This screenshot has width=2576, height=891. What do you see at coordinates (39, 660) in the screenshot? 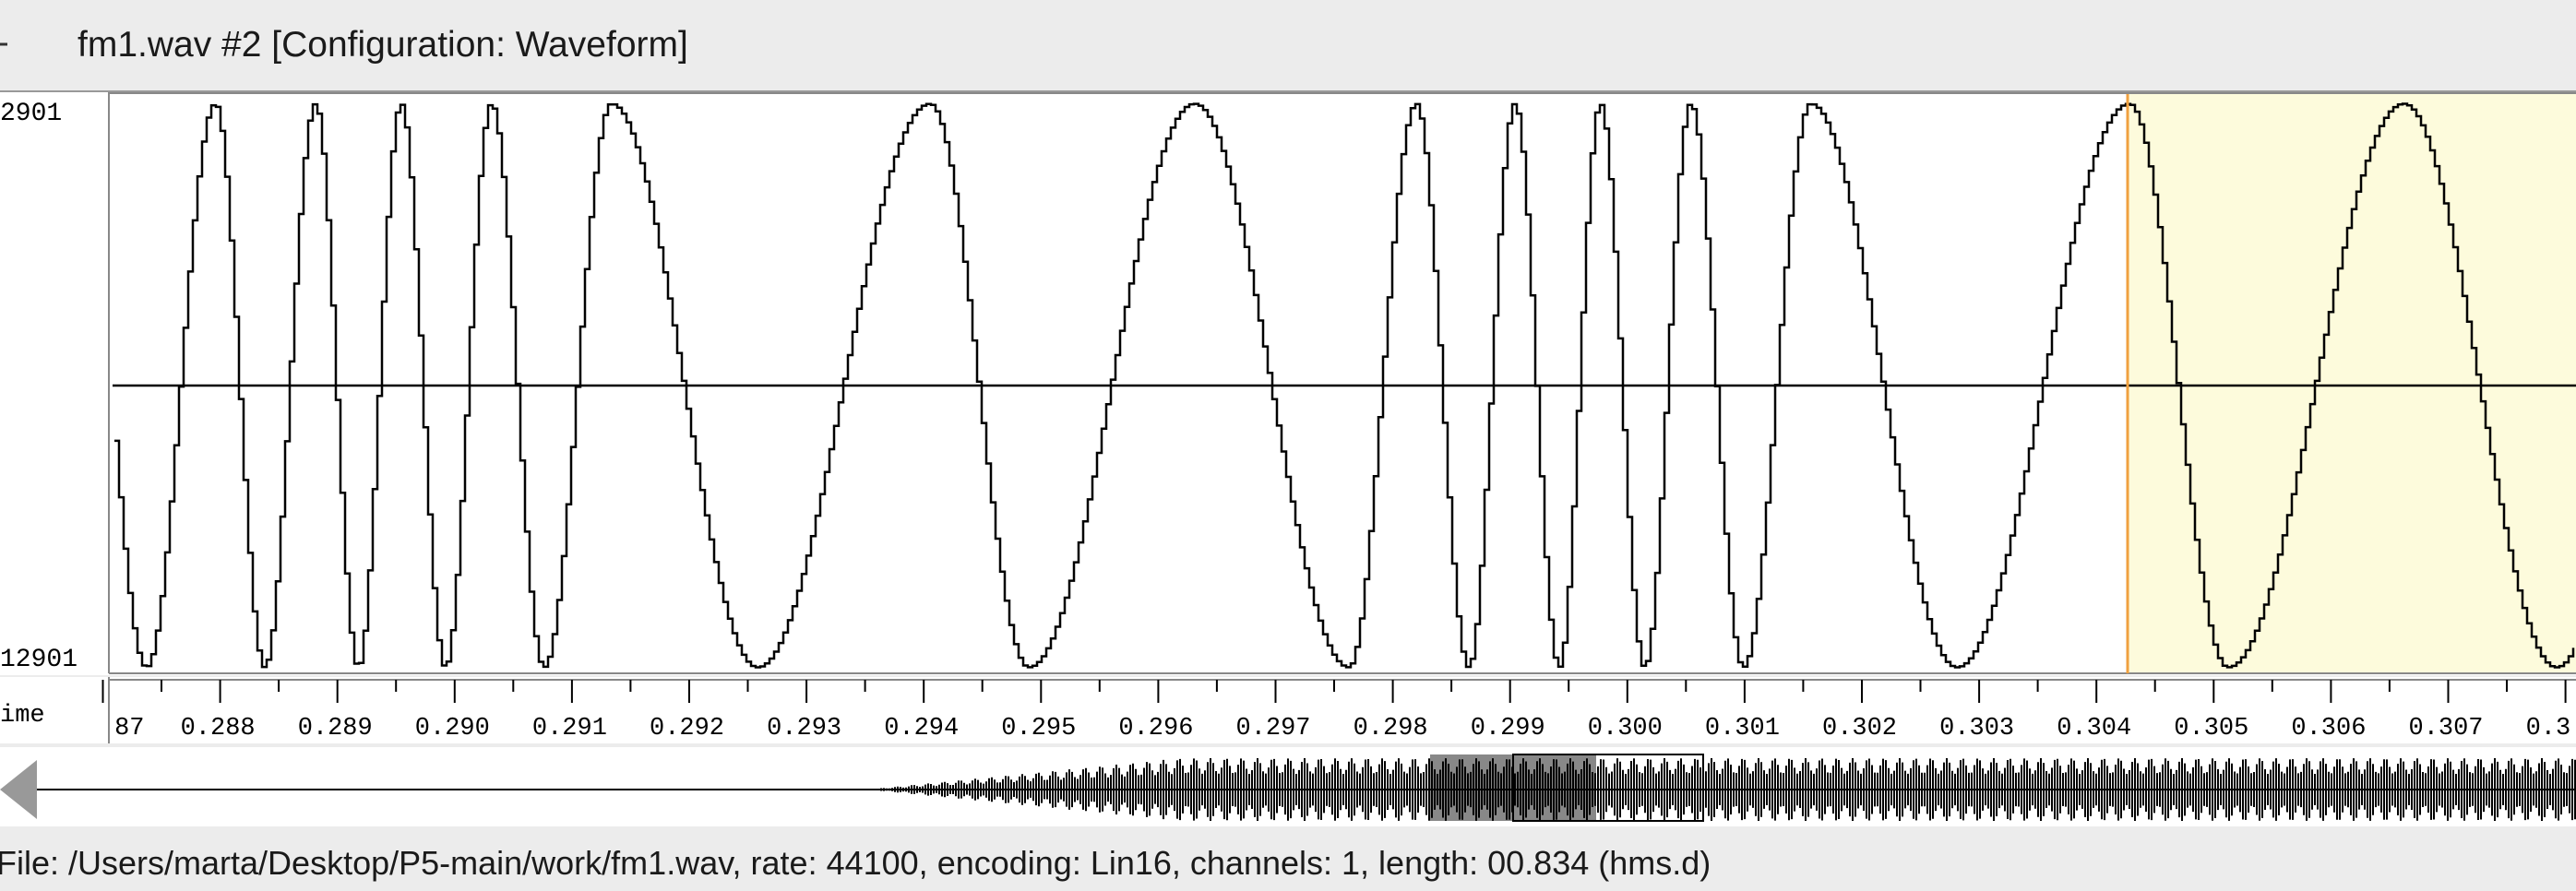
I see `amplitude-min: 12901` at bounding box center [39, 660].